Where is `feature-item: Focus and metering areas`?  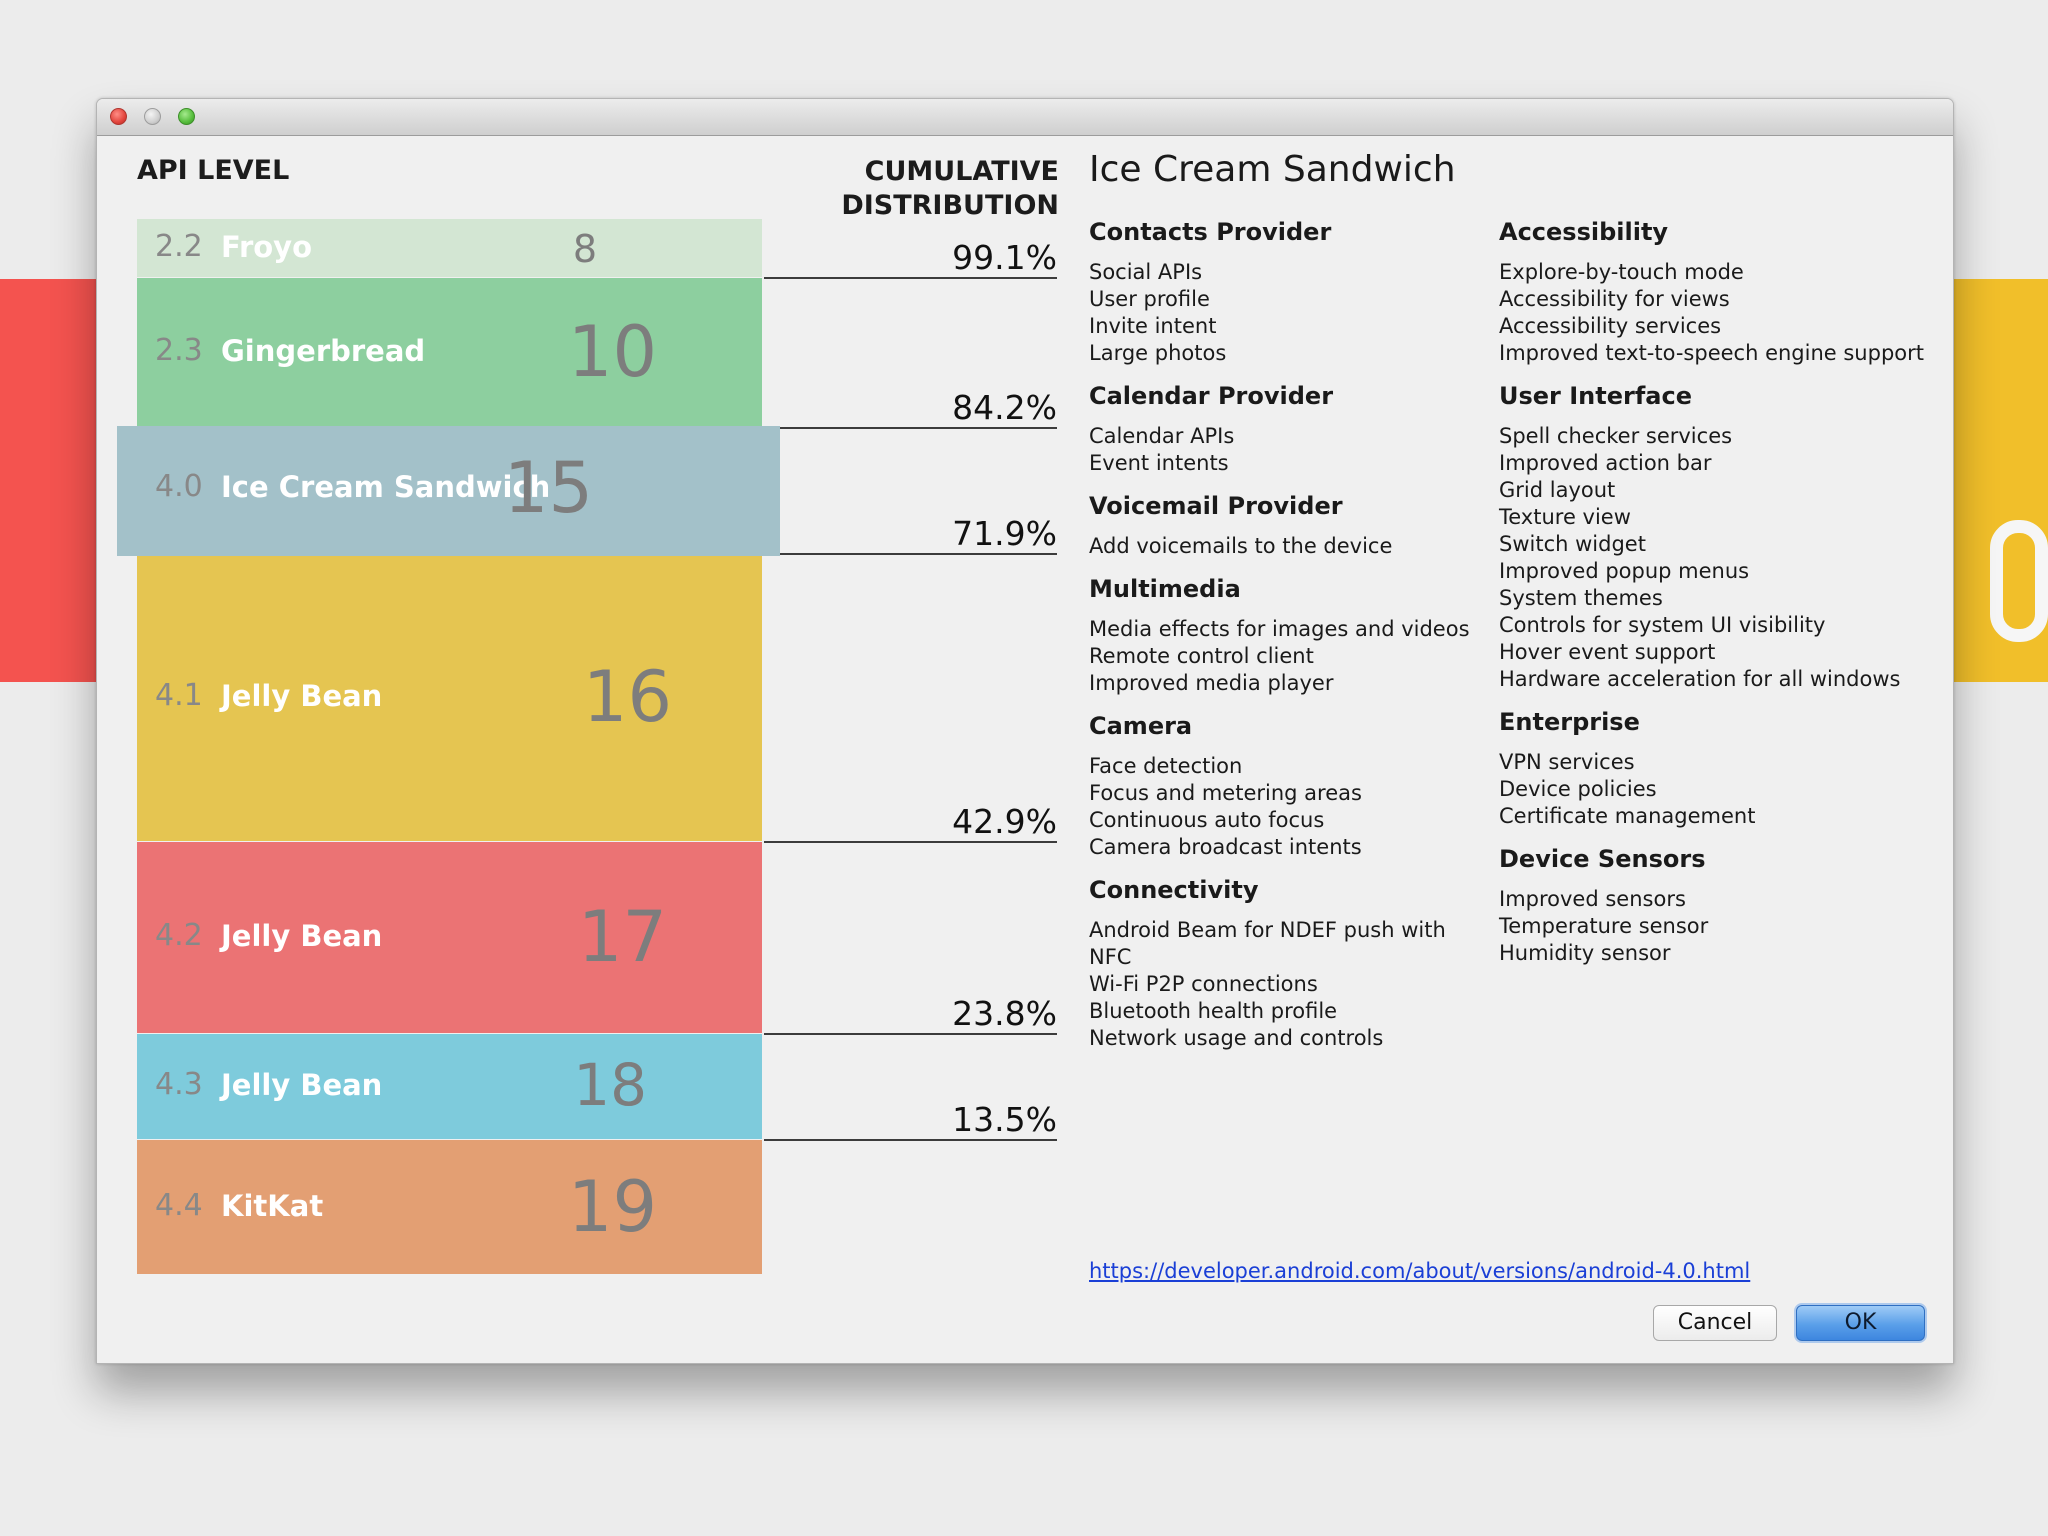 feature-item: Focus and metering areas is located at coordinates (1225, 793).